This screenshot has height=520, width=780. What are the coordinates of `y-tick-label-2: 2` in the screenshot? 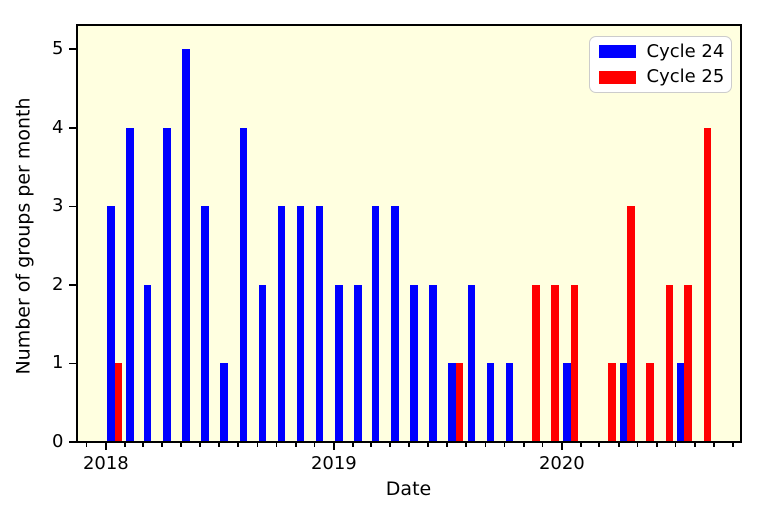 It's located at (58, 284).